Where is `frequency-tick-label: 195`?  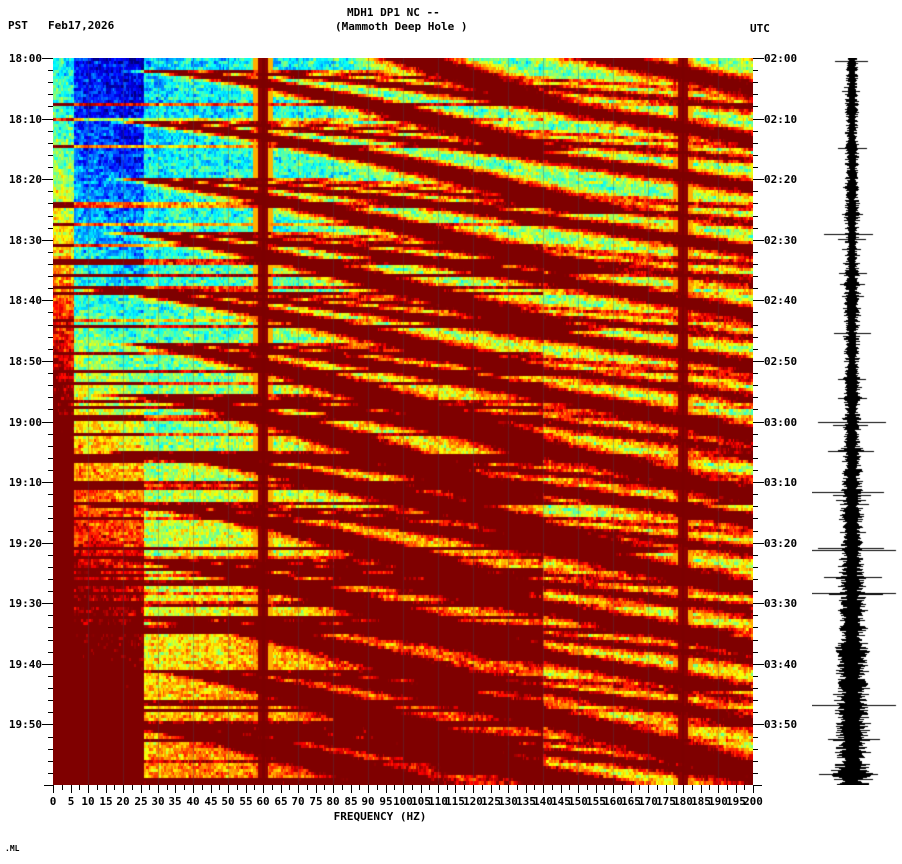 frequency-tick-label: 195 is located at coordinates (736, 801).